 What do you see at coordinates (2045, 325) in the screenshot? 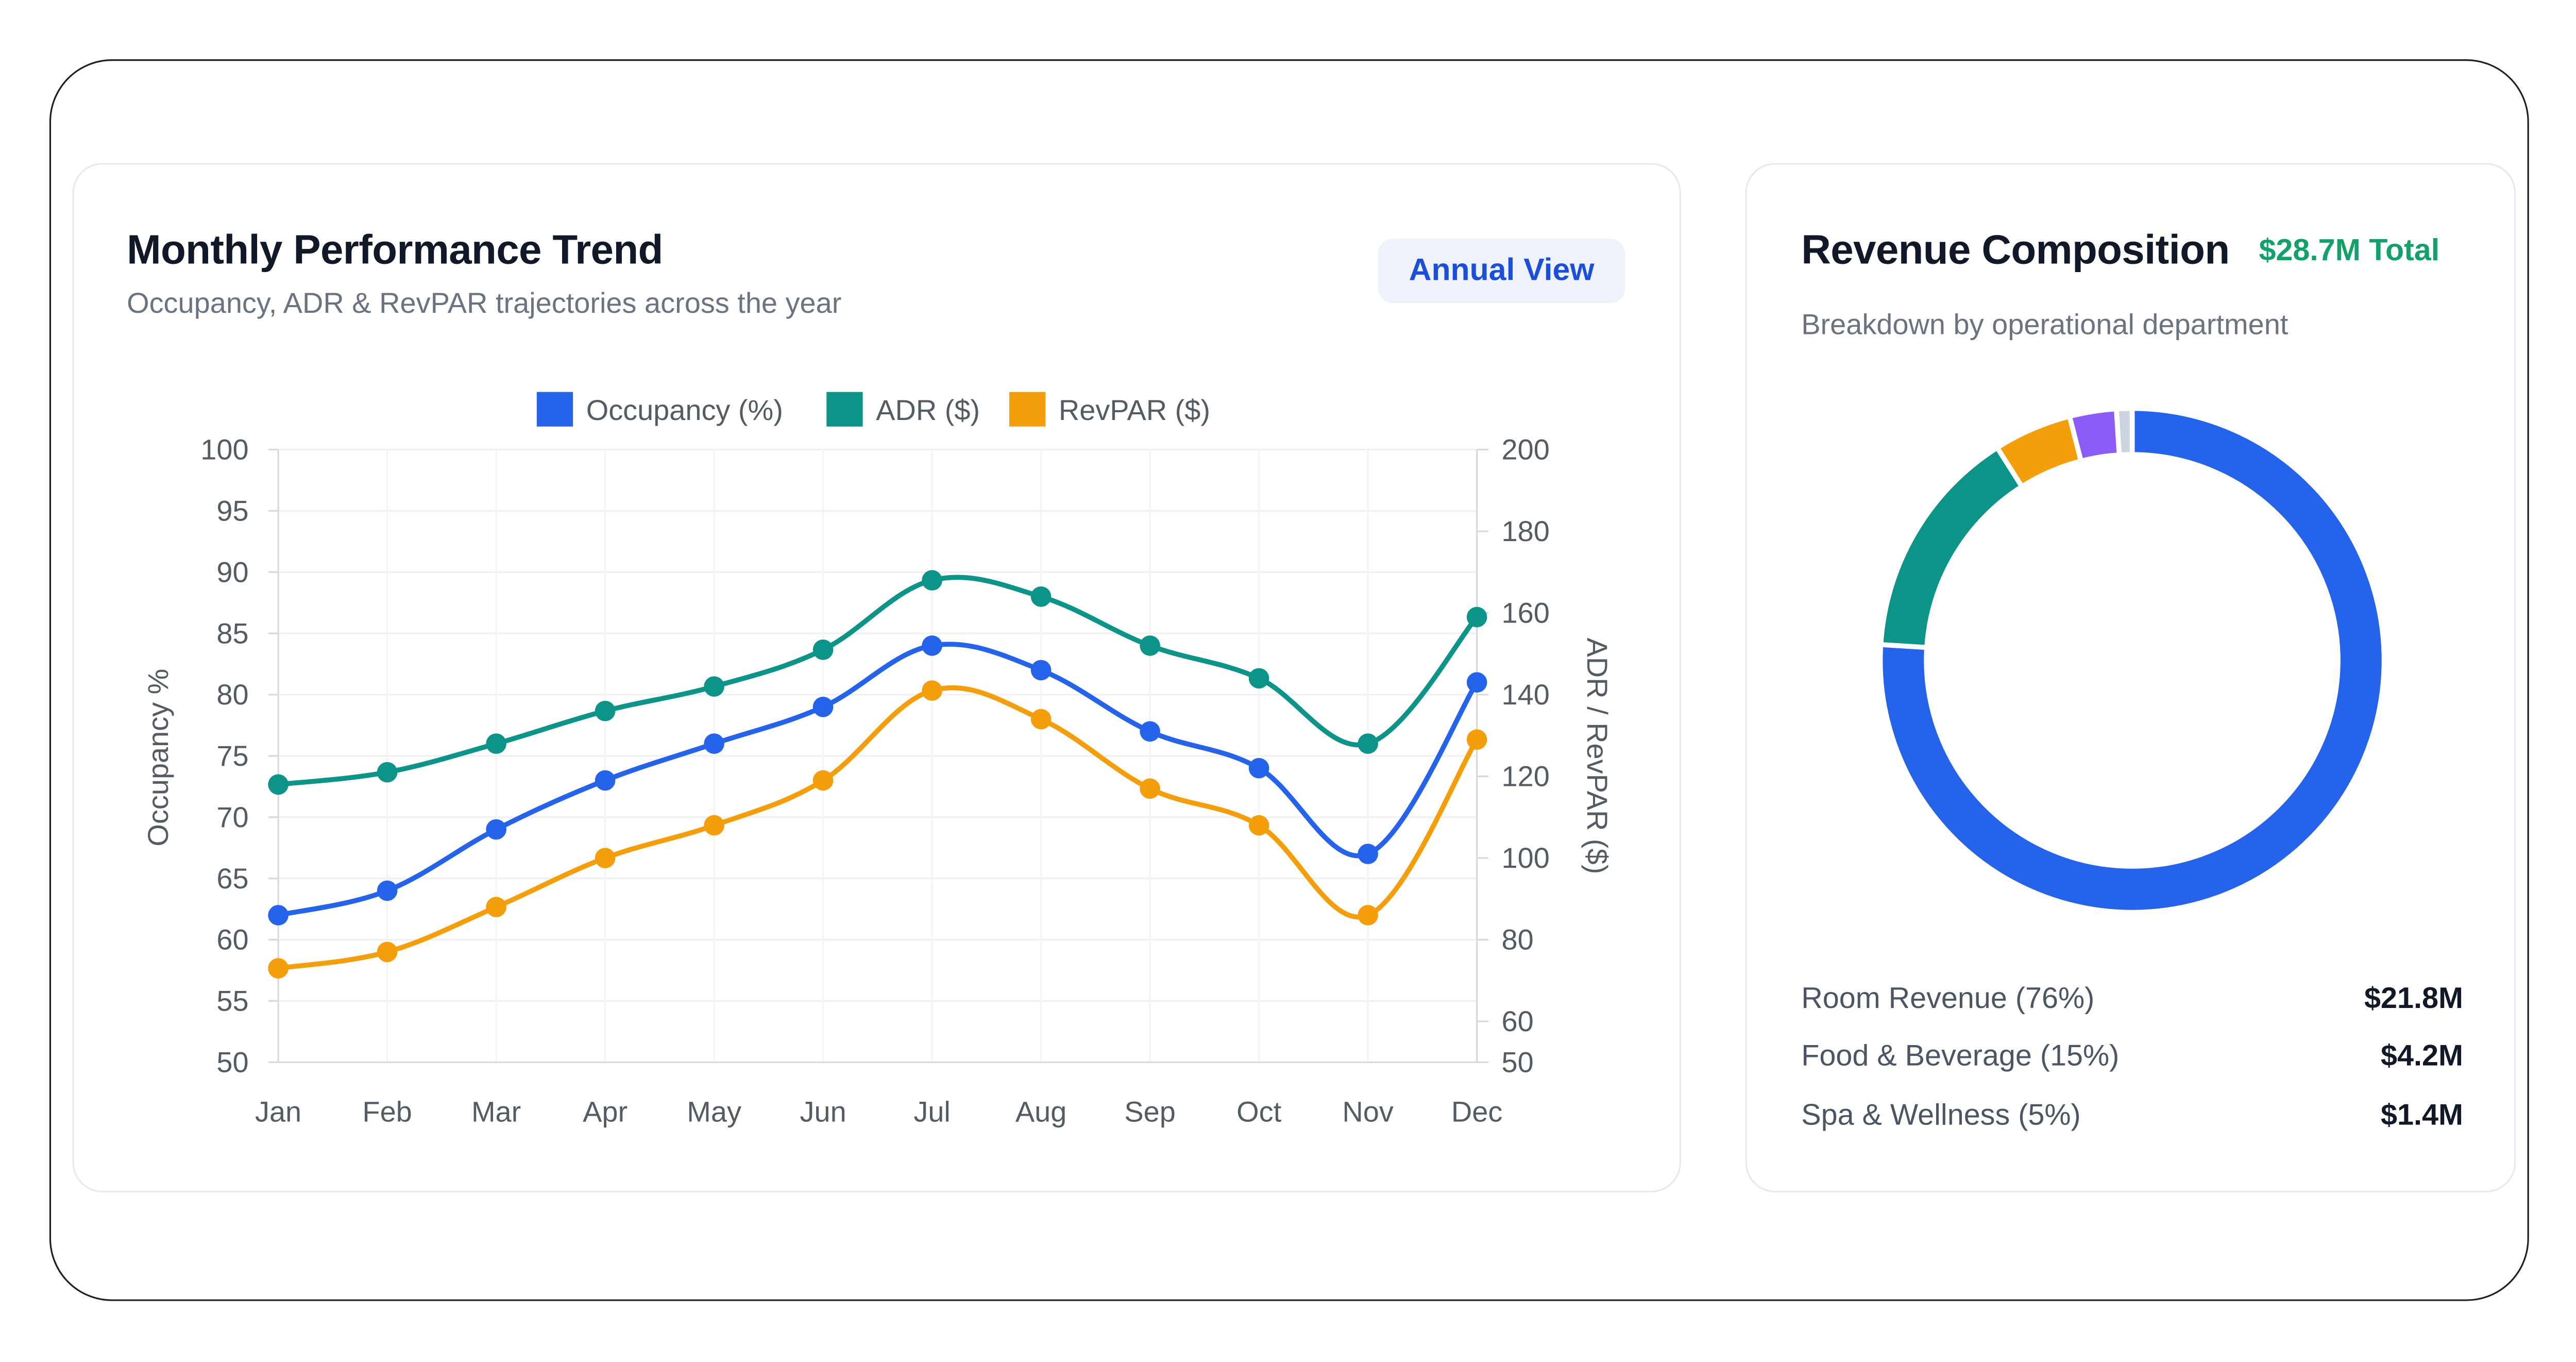
I see `revenue-card-subtitle: Breakdown by operational department` at bounding box center [2045, 325].